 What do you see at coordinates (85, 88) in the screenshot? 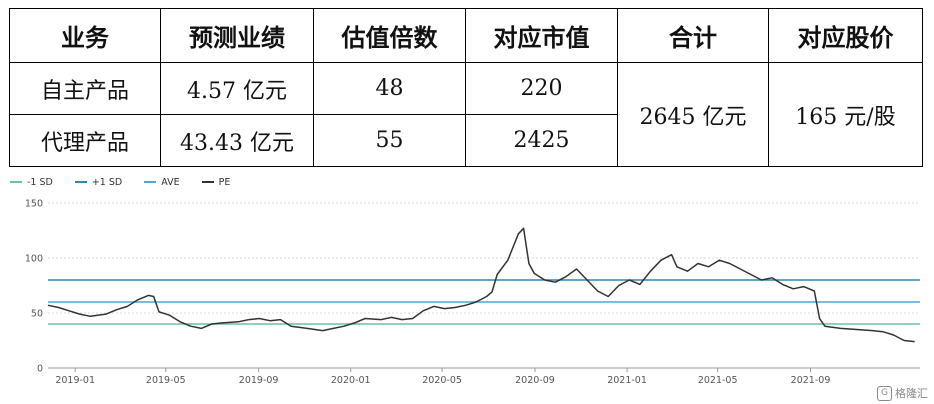
I see `cell-business: 自主产品` at bounding box center [85, 88].